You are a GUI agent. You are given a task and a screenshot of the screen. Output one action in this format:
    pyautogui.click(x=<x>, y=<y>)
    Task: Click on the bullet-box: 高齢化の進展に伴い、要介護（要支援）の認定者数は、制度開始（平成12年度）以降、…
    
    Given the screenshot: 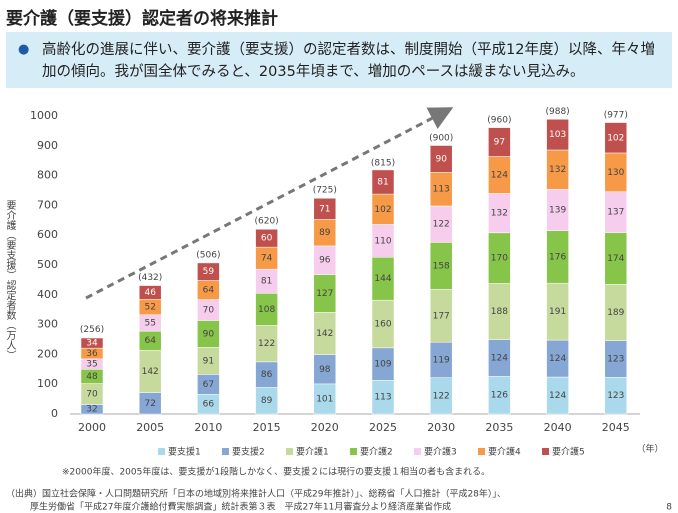 What is the action you would take?
    pyautogui.click(x=339, y=60)
    